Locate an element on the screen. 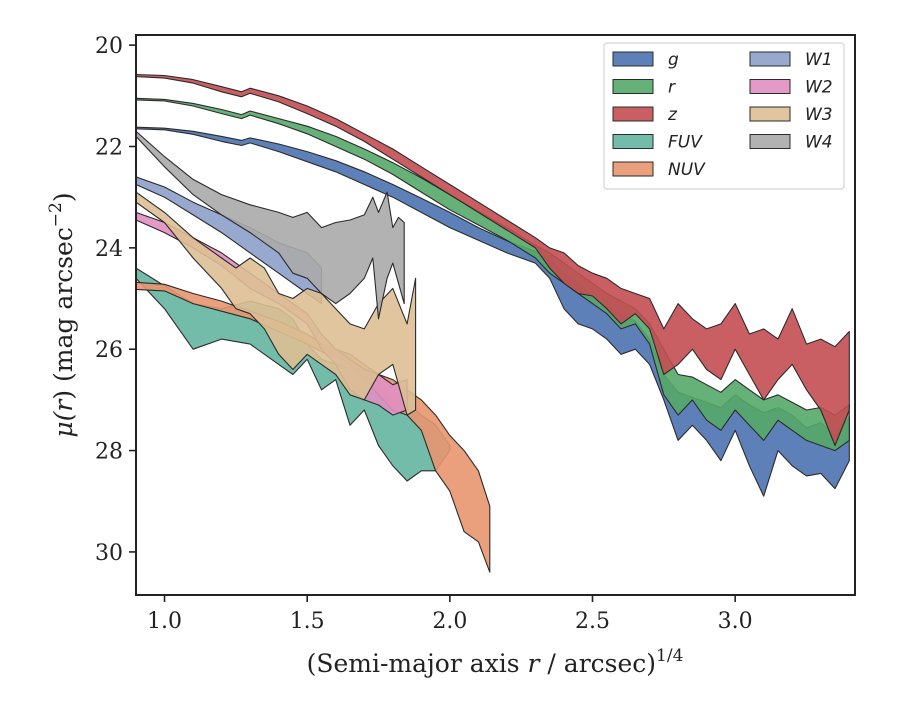  legend-label-w3: W3 is located at coordinates (819, 115).